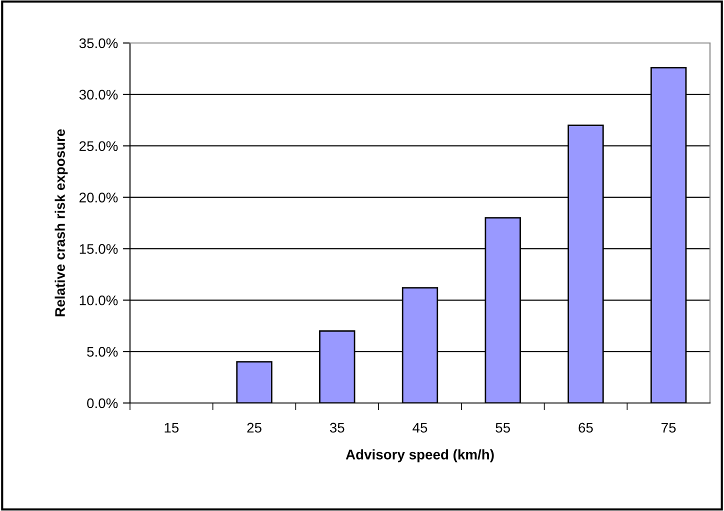 The width and height of the screenshot is (724, 511). I want to click on y-axis-title: Relative crash risk exposure, so click(61, 222).